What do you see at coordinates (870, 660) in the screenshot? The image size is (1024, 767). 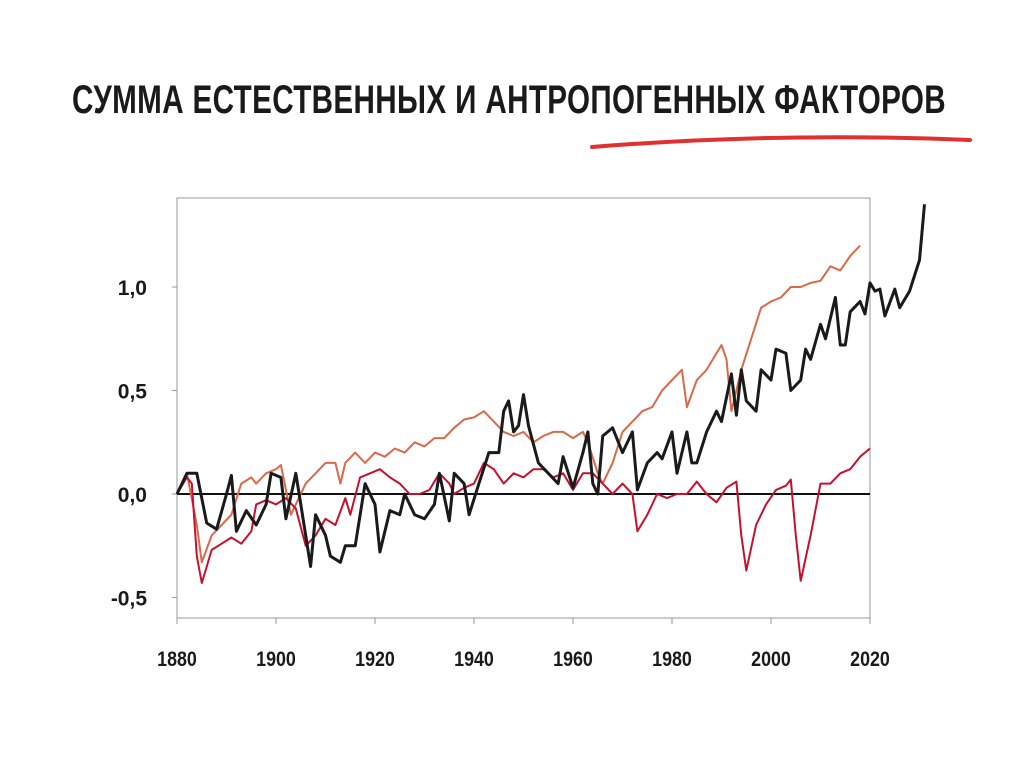 I see `x-tick-label: 2020` at bounding box center [870, 660].